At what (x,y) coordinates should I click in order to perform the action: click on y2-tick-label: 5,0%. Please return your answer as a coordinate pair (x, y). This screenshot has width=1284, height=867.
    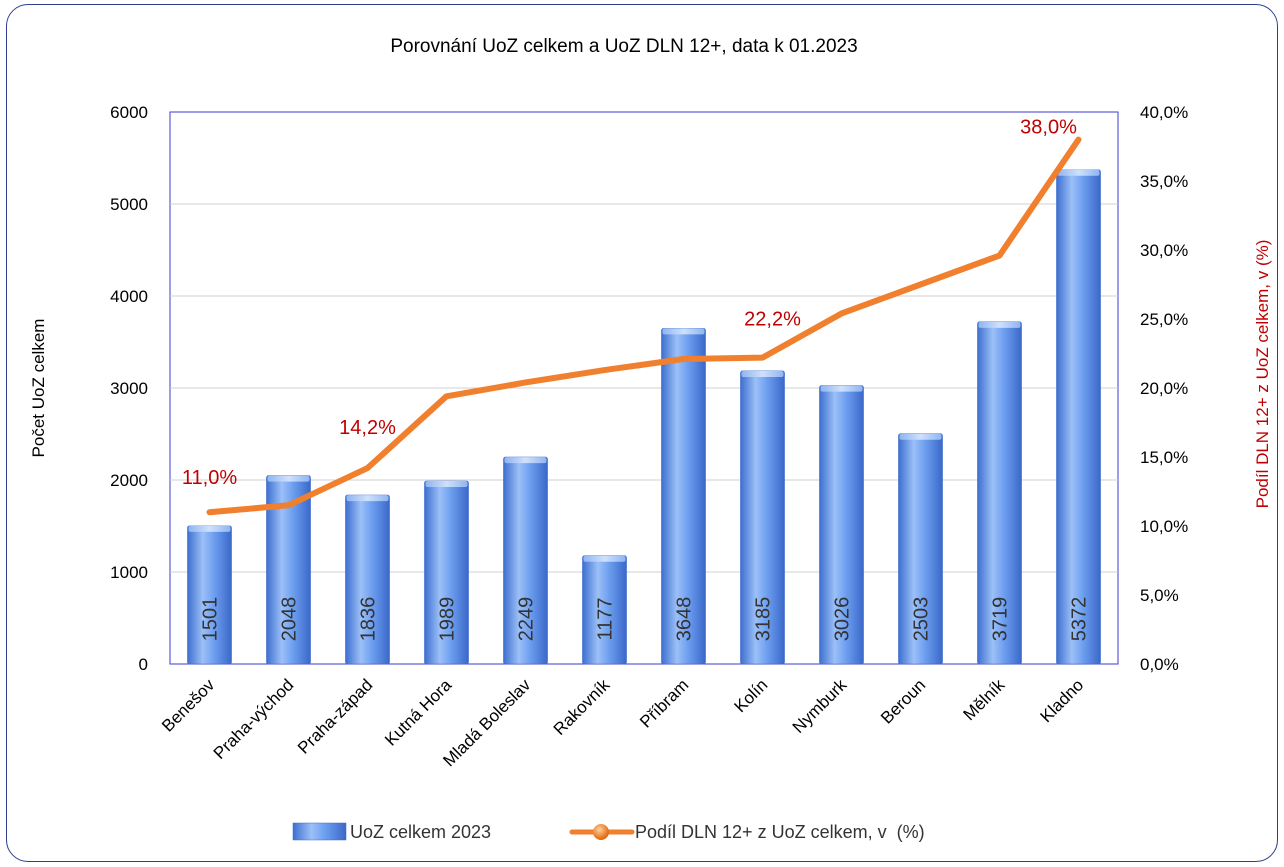
    Looking at the image, I should click on (1159, 595).